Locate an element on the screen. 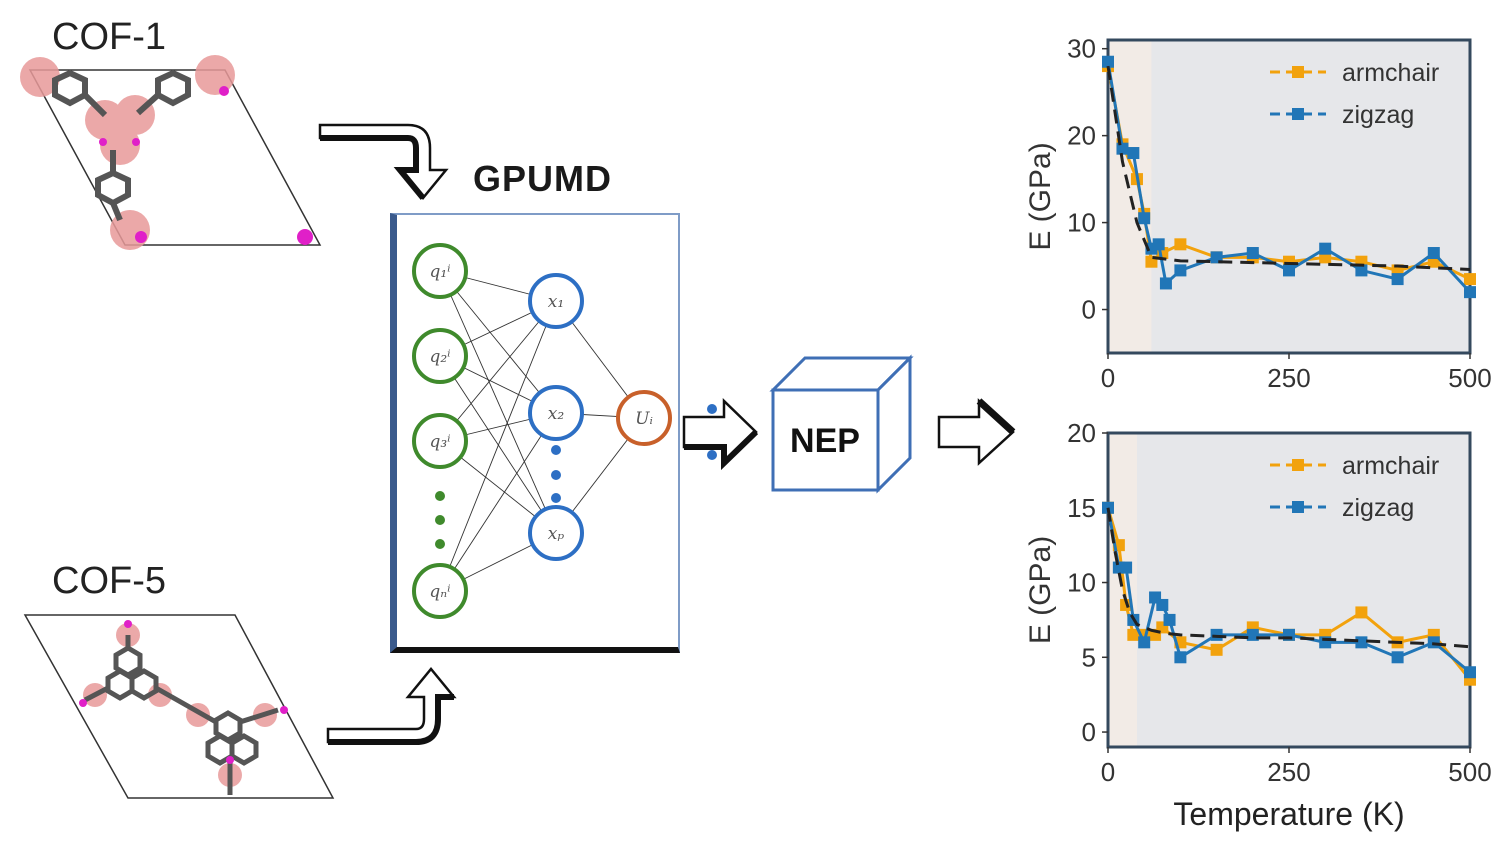 The image size is (1506, 859). input-label-3: q₃ⁱ is located at coordinates (439, 442).